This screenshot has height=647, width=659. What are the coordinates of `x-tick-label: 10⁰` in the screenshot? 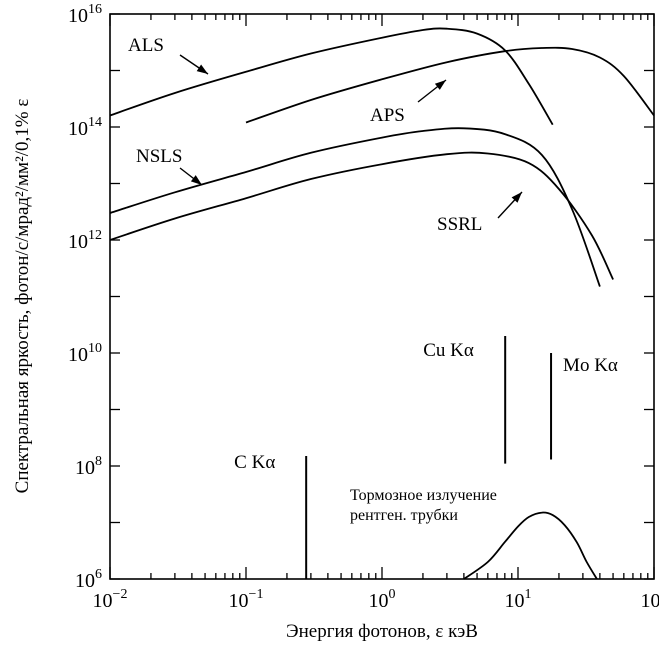 It's located at (382, 599).